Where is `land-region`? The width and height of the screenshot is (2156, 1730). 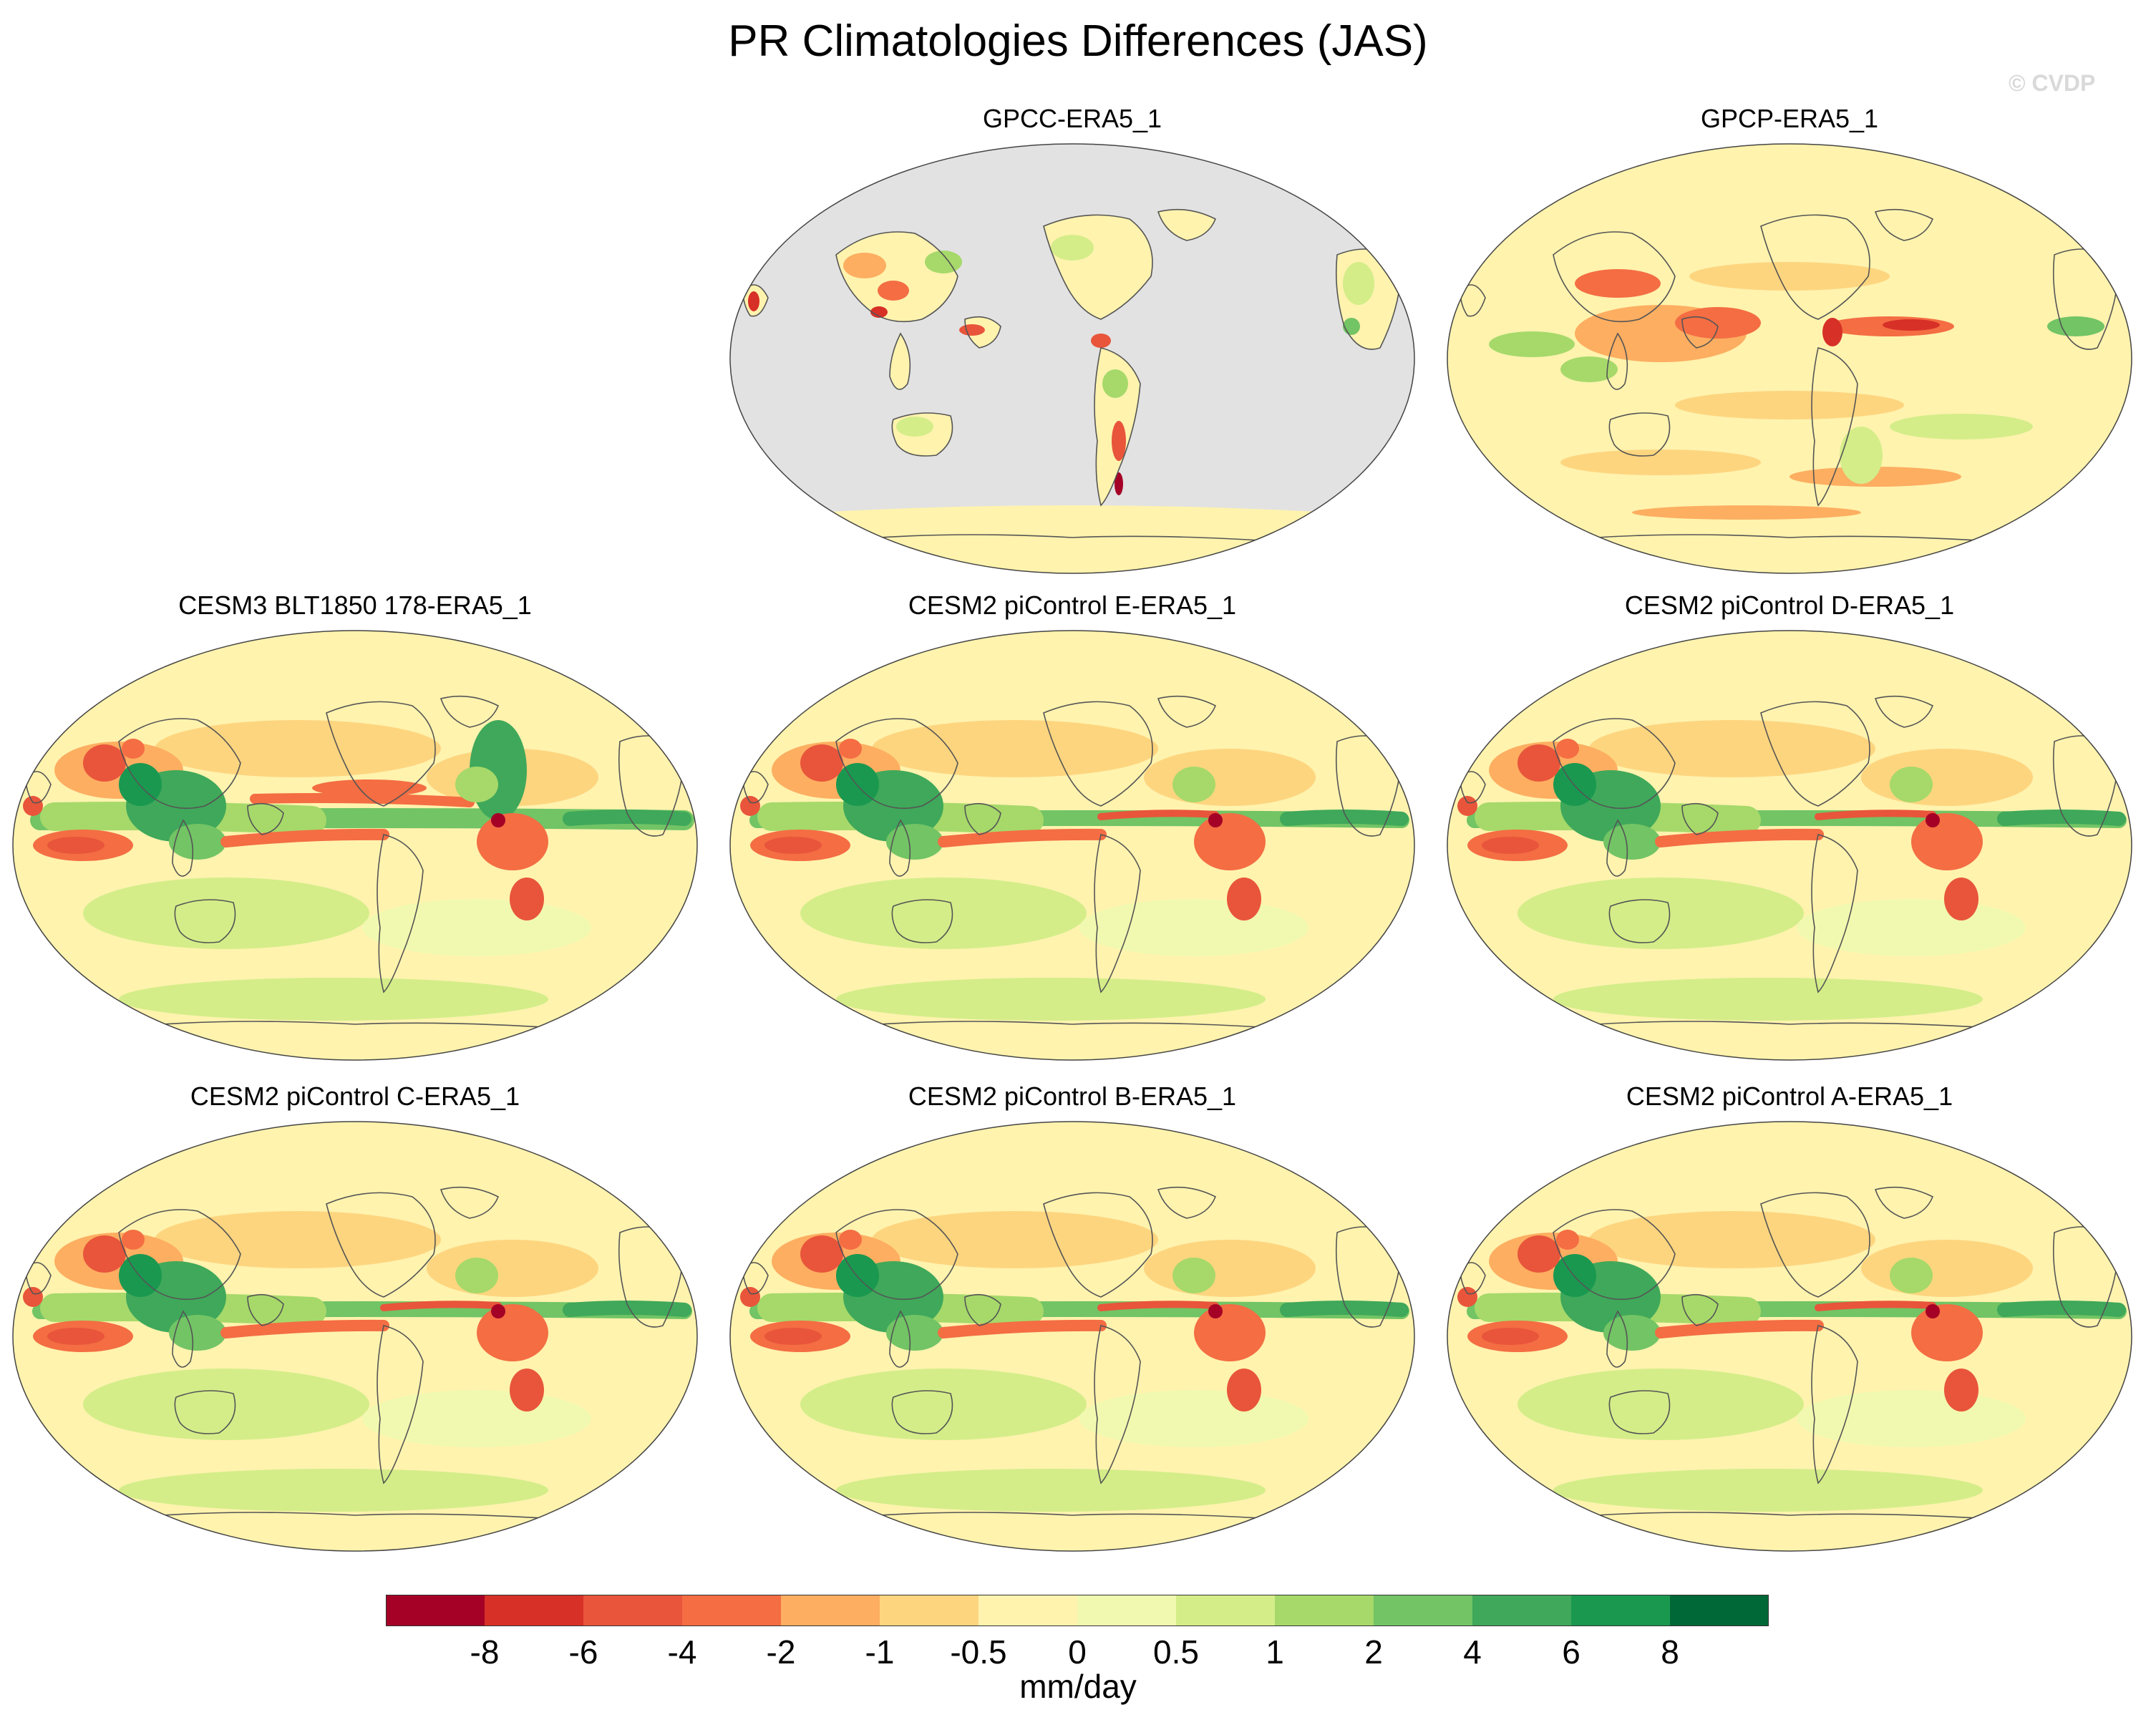 land-region is located at coordinates (1072, 539).